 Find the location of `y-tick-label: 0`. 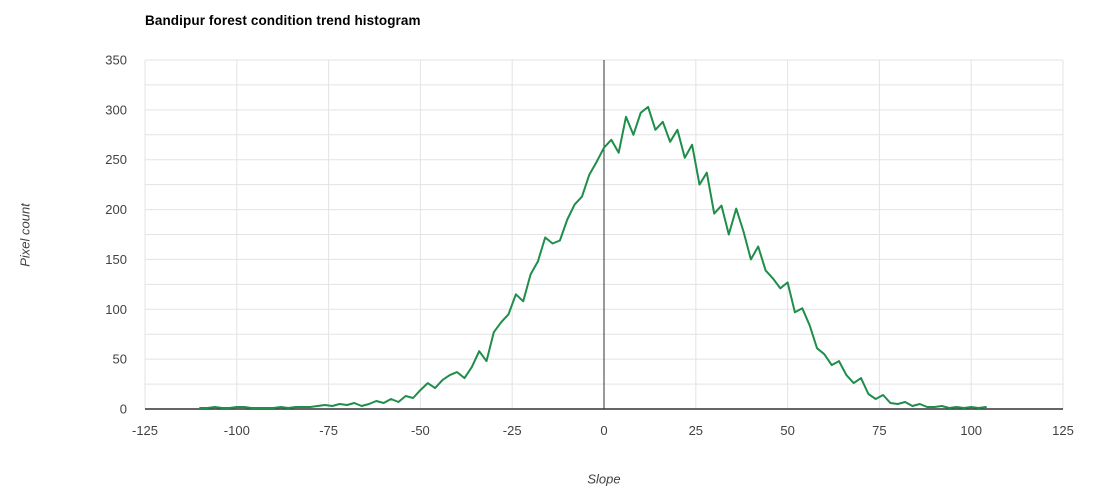

y-tick-label: 0 is located at coordinates (123, 409).